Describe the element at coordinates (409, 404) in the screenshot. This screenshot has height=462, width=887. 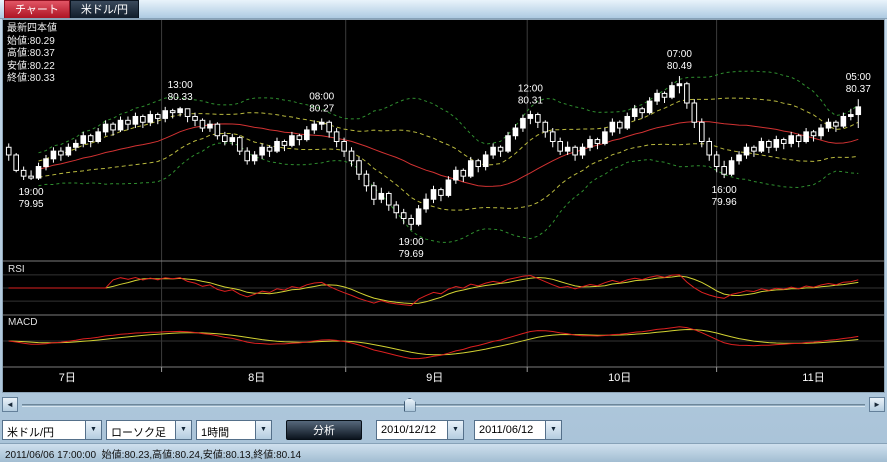
I see `scrollbar-thumb` at that location.